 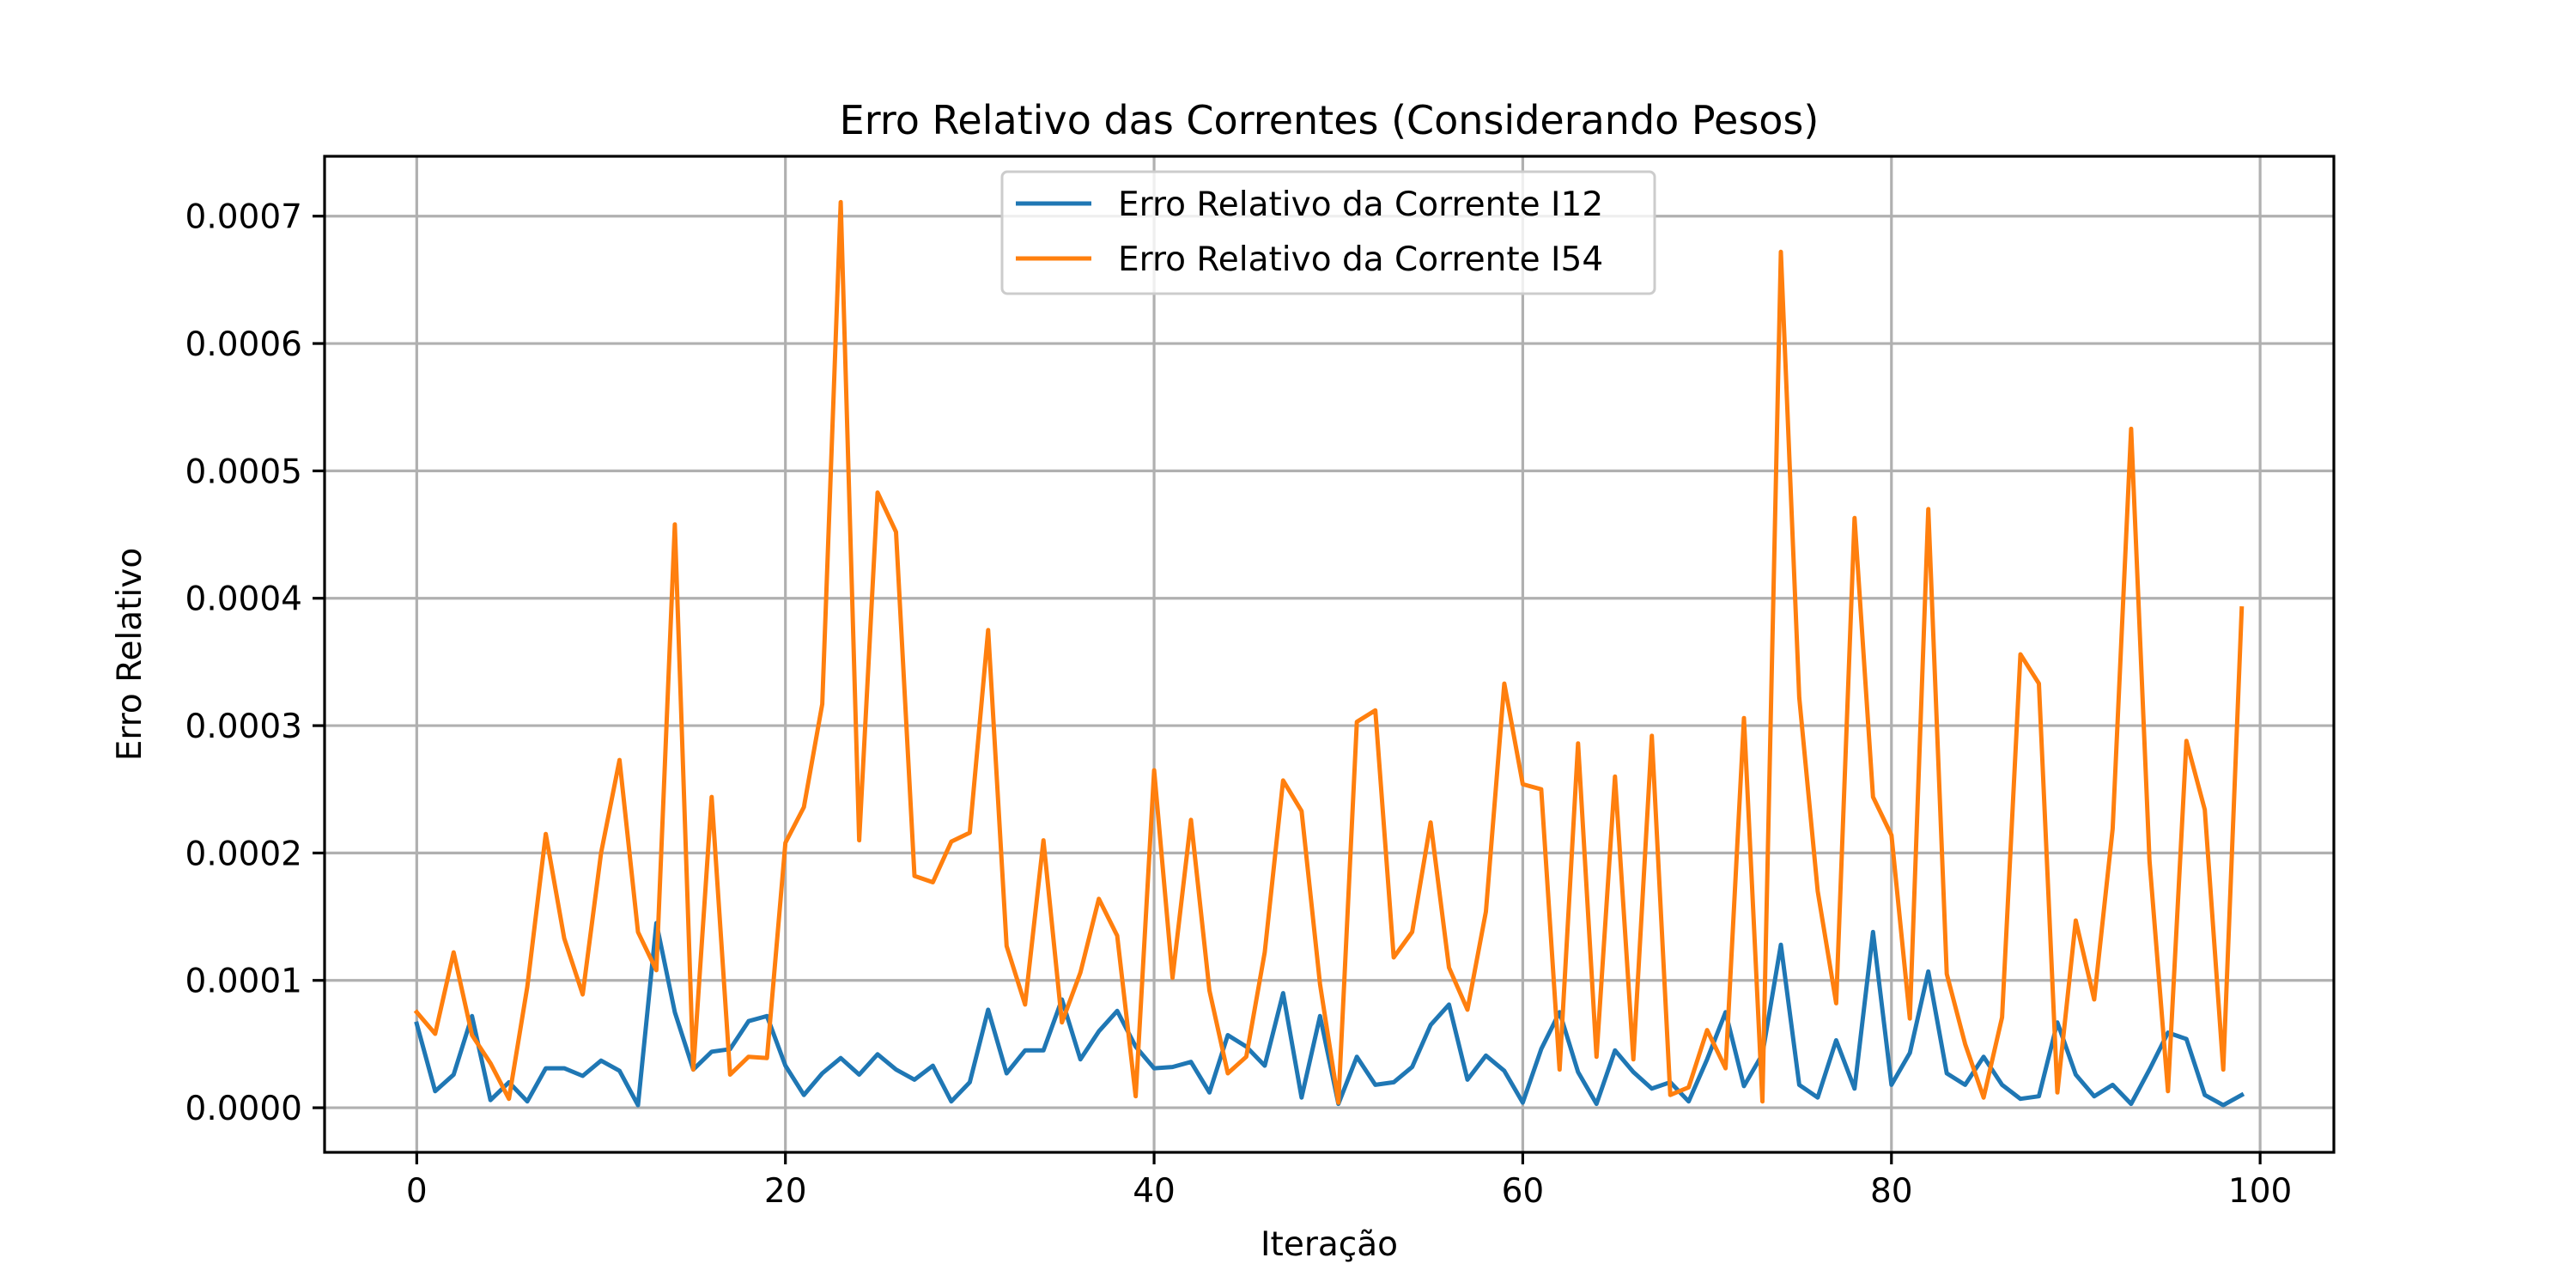 What do you see at coordinates (786, 1191) in the screenshot?
I see `x-tick-label: 20` at bounding box center [786, 1191].